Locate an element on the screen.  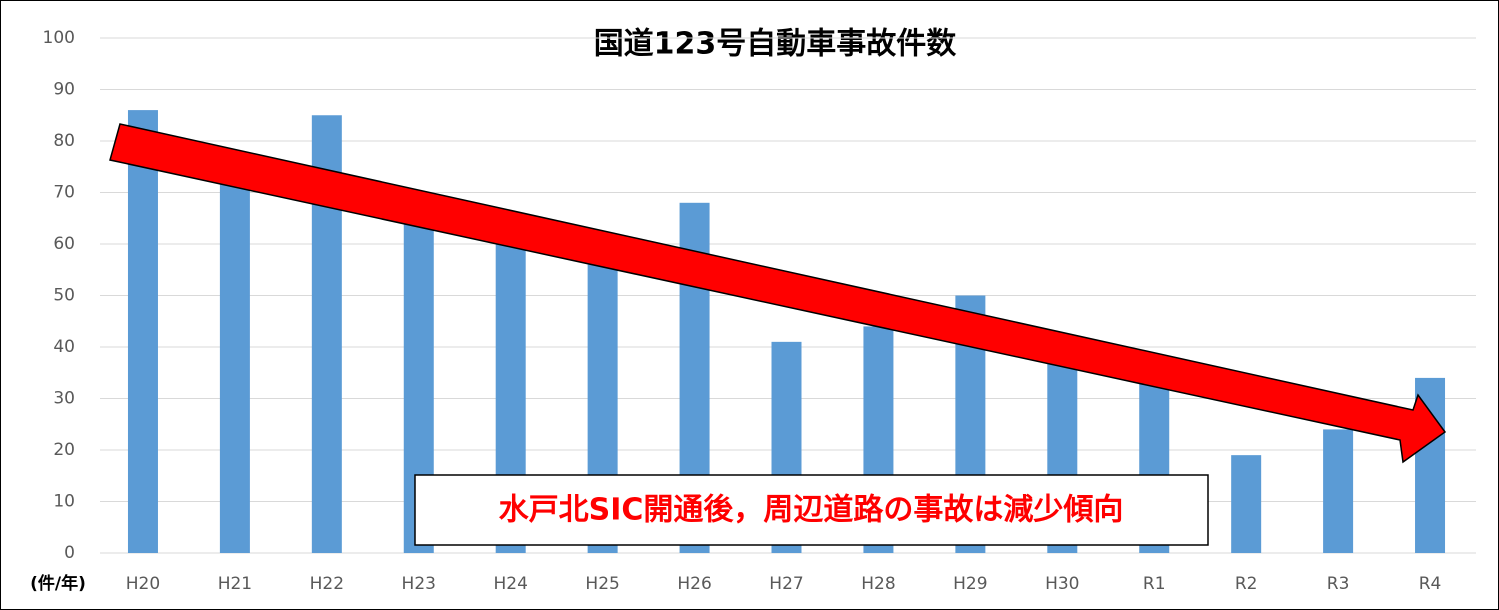
unit-label: (件/年) is located at coordinates (58, 583).